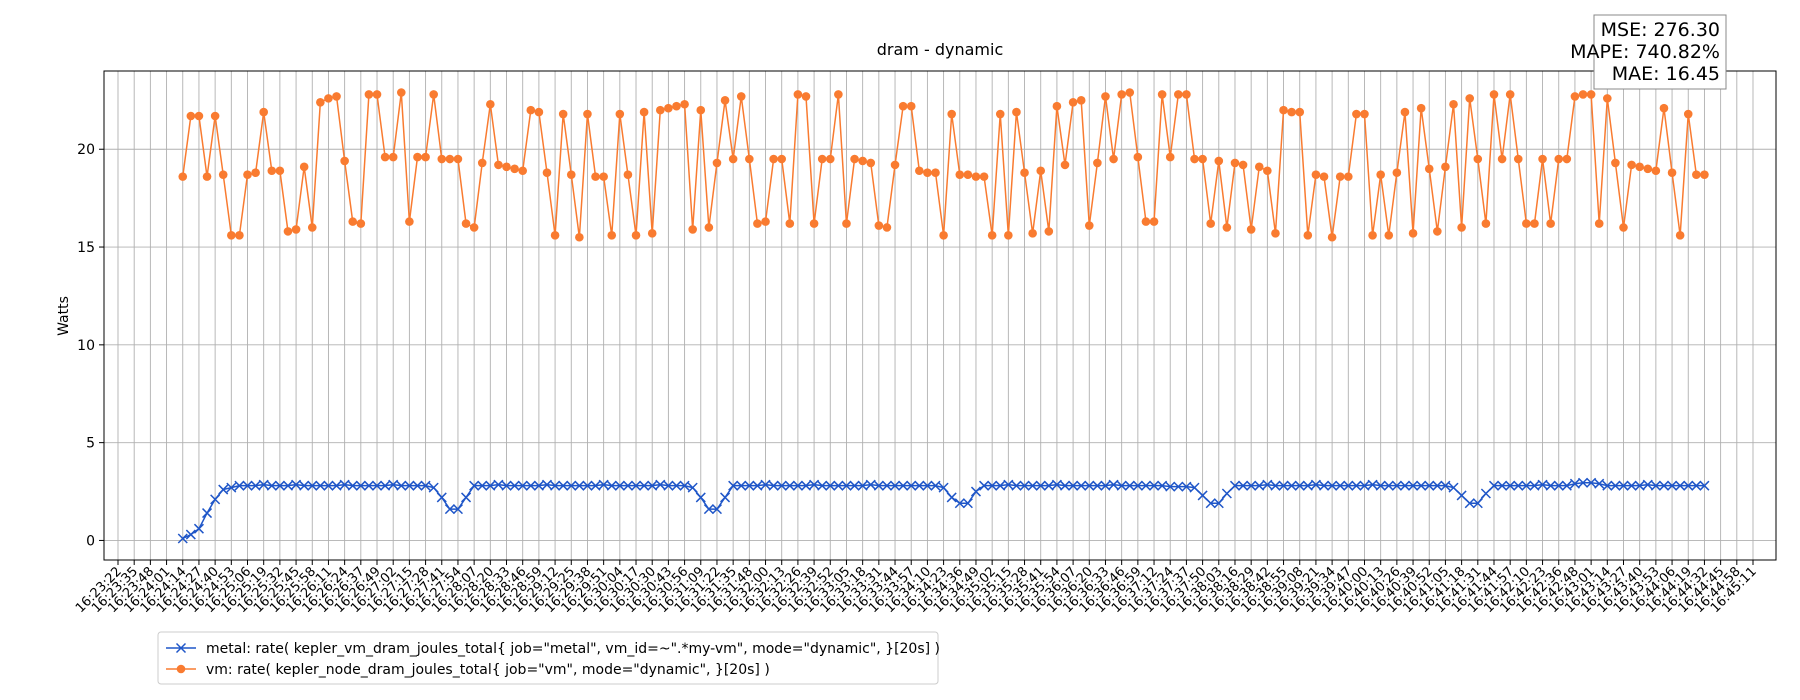 The width and height of the screenshot is (1800, 700). I want to click on chart-title: dram - dynamic, so click(940, 49).